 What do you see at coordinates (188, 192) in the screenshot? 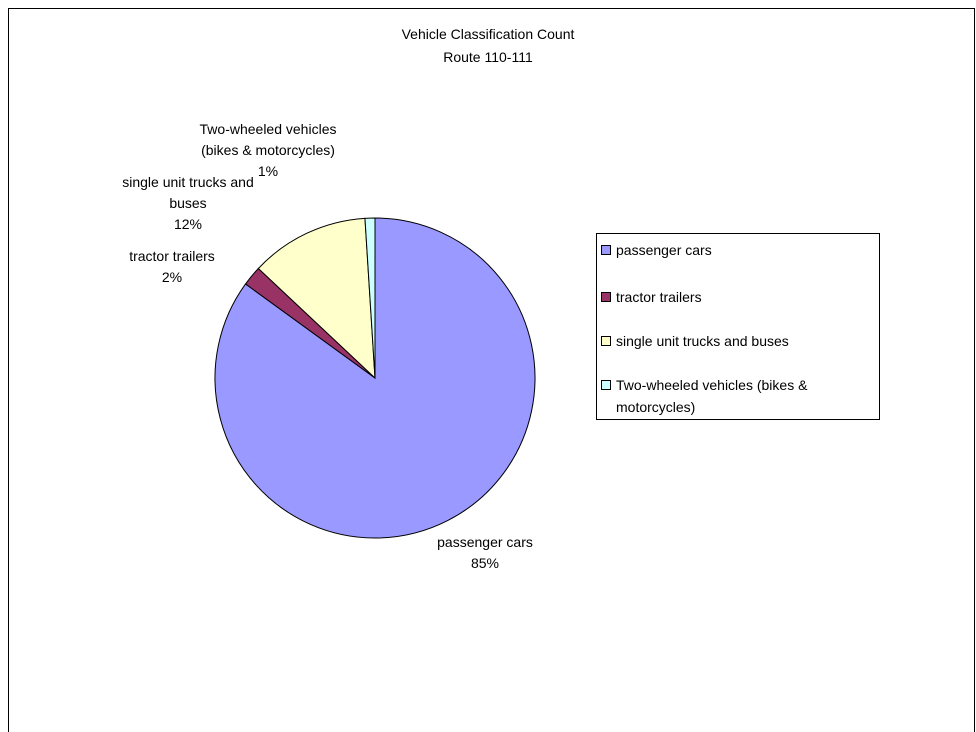
I see `data-label-category: single unit trucks and buses` at bounding box center [188, 192].